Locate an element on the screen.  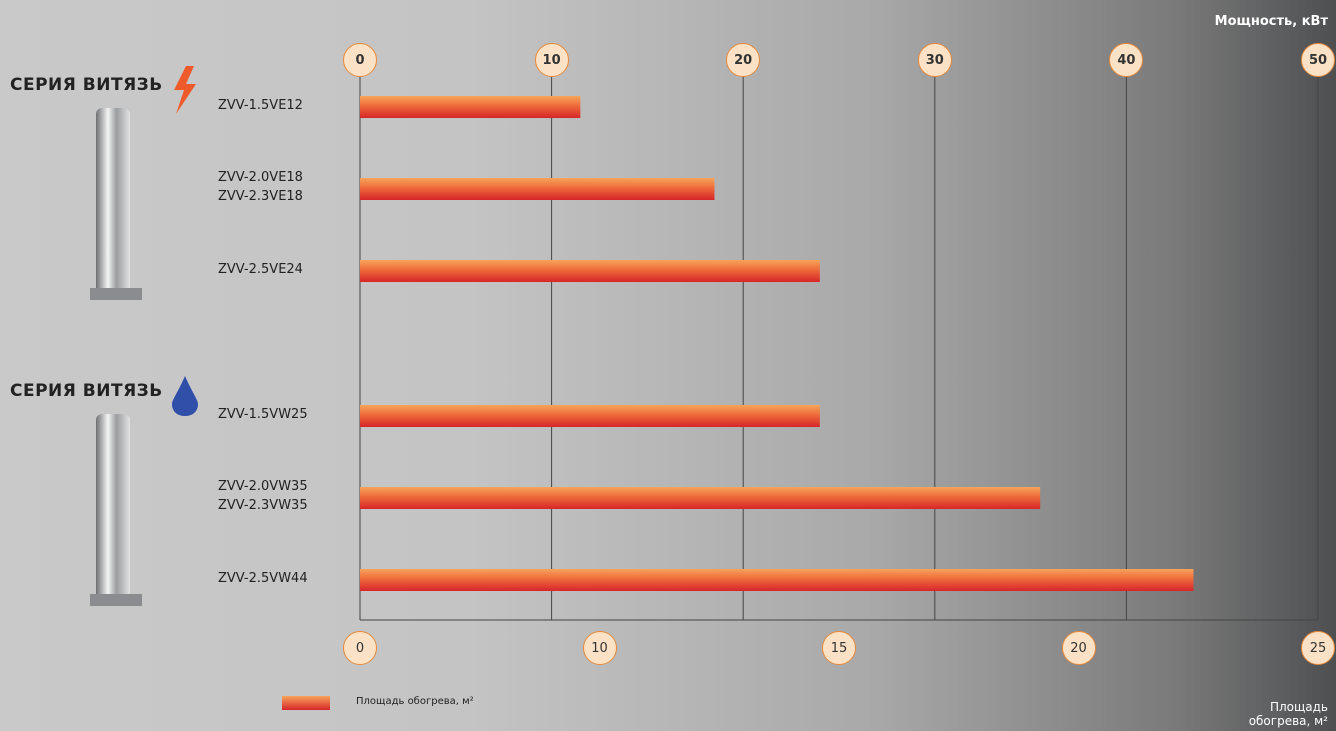
category-label: ZVV-1.5VW25 is located at coordinates (263, 414).